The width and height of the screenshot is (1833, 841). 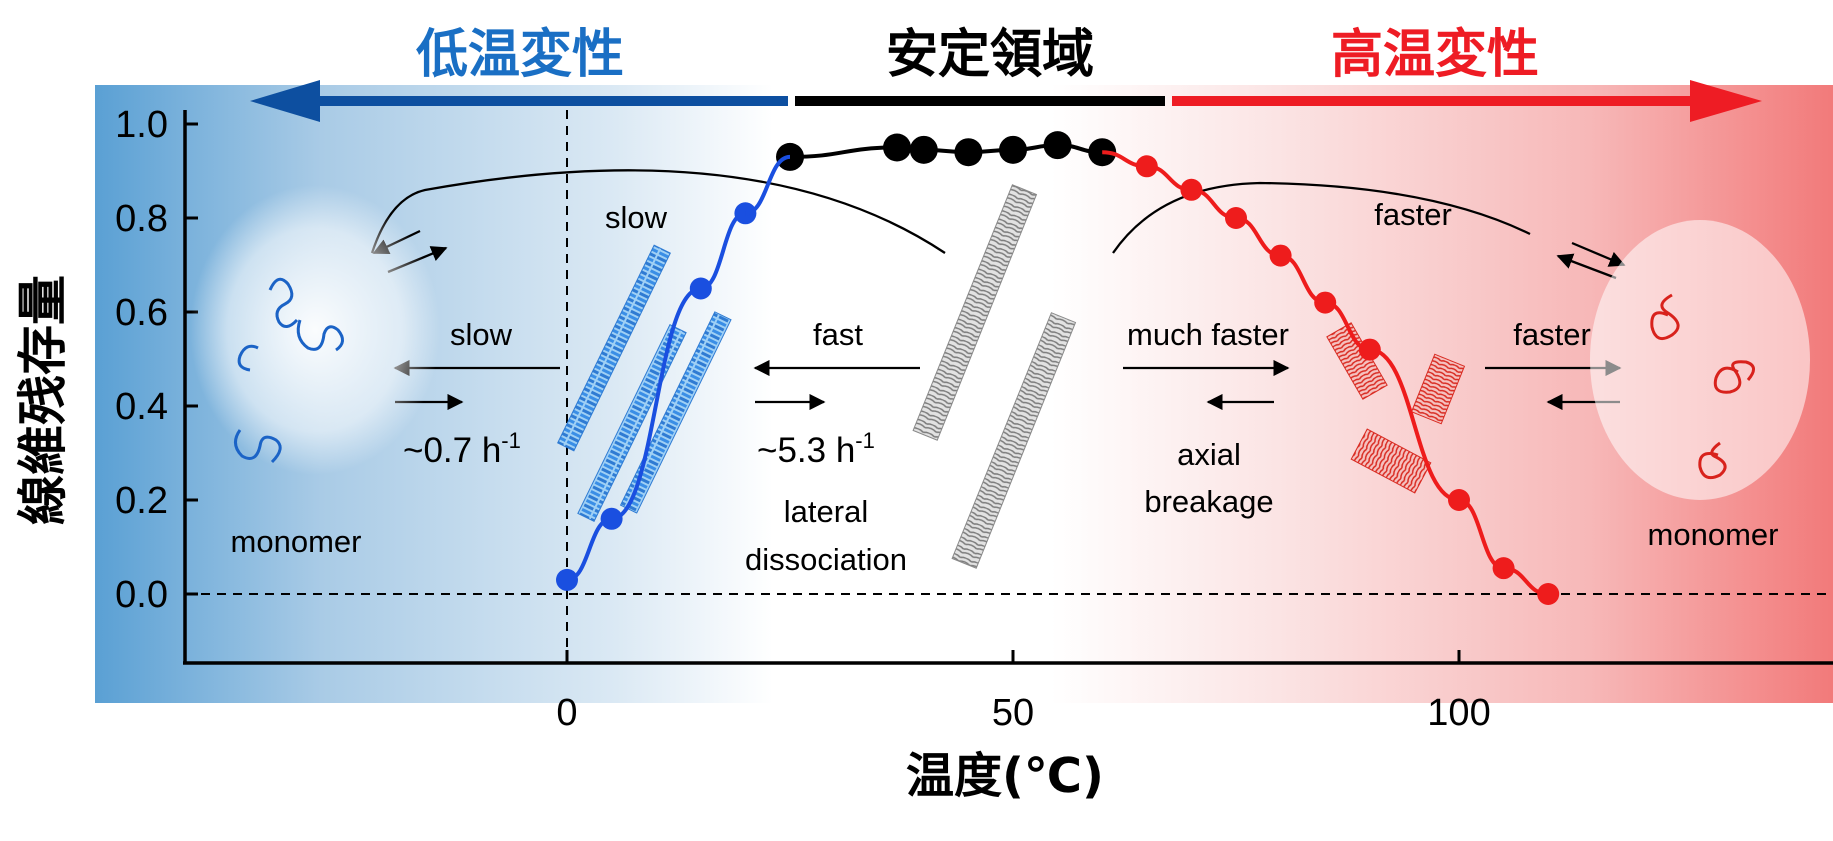 I want to click on monomer-right-illustration, so click(x=1700, y=360).